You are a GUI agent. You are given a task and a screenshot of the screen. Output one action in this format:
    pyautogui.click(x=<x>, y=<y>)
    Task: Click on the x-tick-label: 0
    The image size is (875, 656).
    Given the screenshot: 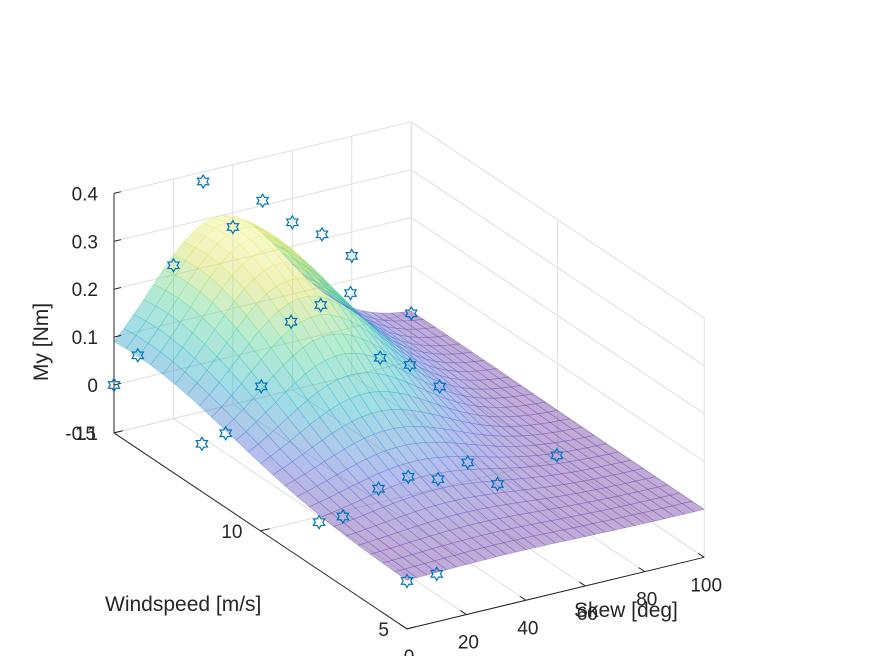 What is the action you would take?
    pyautogui.click(x=409, y=651)
    